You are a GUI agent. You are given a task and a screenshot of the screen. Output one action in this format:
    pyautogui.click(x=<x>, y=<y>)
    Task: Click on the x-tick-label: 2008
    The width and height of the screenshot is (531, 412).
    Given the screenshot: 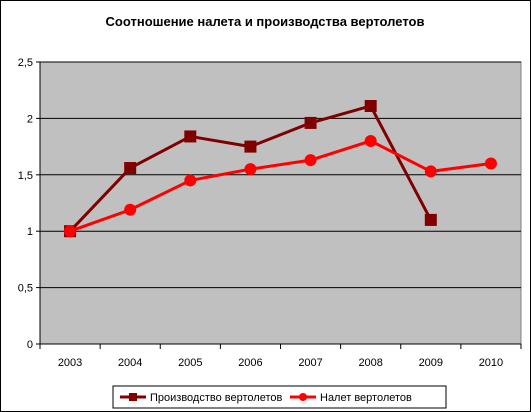 What is the action you would take?
    pyautogui.click(x=370, y=363)
    